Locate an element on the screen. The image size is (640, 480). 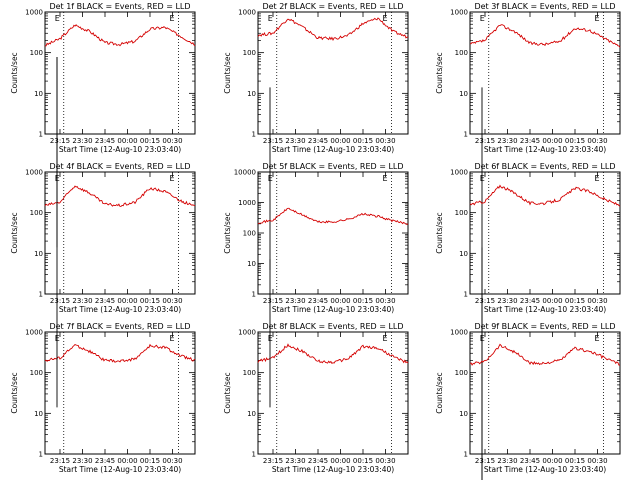
panel-title: Det 2f BLACK = Events, RED = LLD is located at coordinates (332, 6).